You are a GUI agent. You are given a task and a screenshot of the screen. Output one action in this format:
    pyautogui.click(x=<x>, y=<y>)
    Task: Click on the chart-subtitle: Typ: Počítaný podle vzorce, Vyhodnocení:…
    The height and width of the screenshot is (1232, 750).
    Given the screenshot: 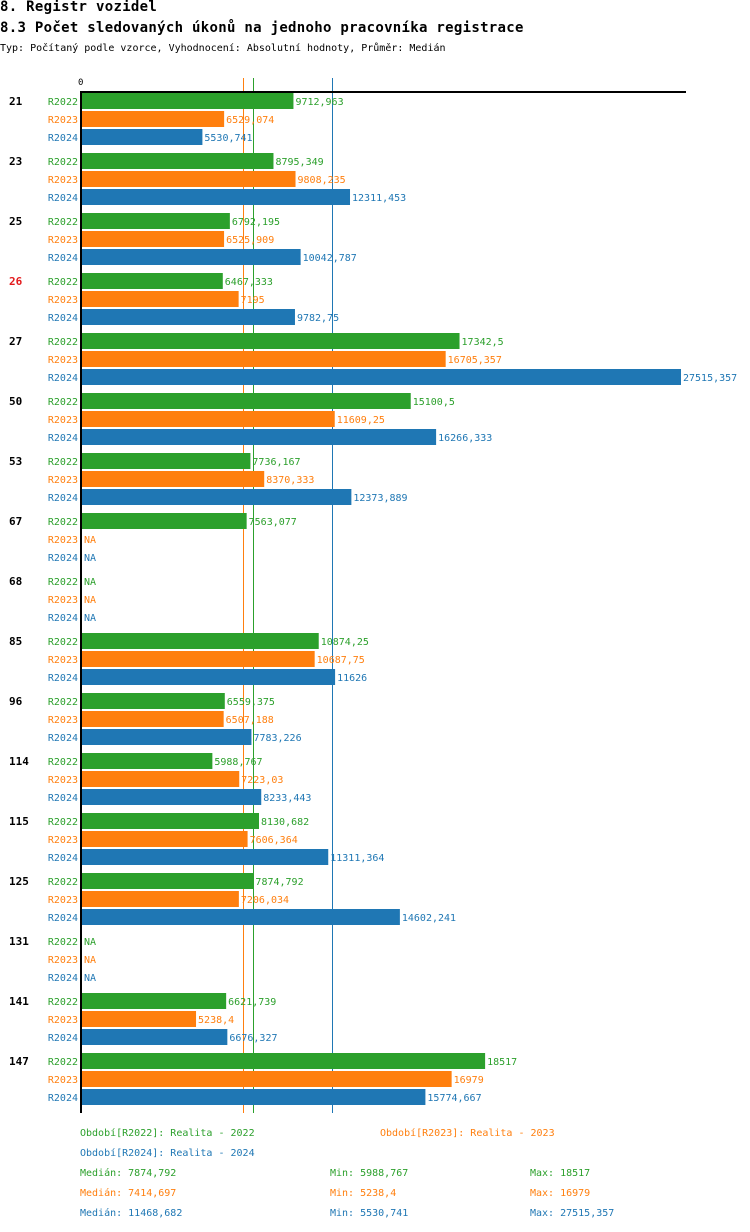 What is the action you would take?
    pyautogui.click(x=223, y=48)
    